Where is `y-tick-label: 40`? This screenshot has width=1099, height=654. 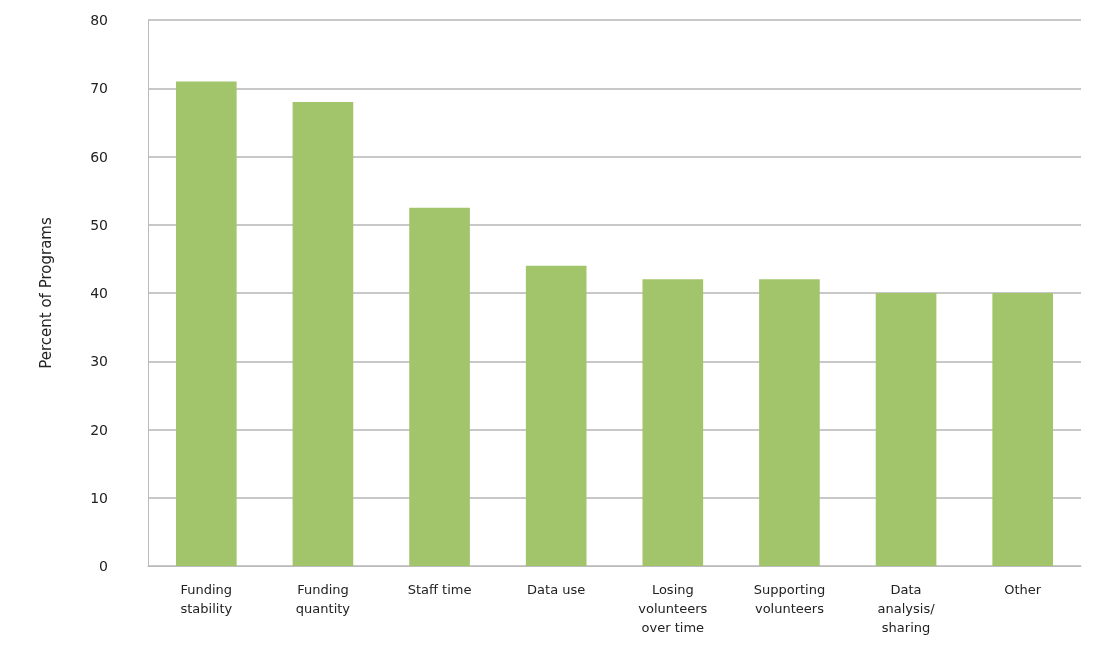
y-tick-label: 40 is located at coordinates (99, 293).